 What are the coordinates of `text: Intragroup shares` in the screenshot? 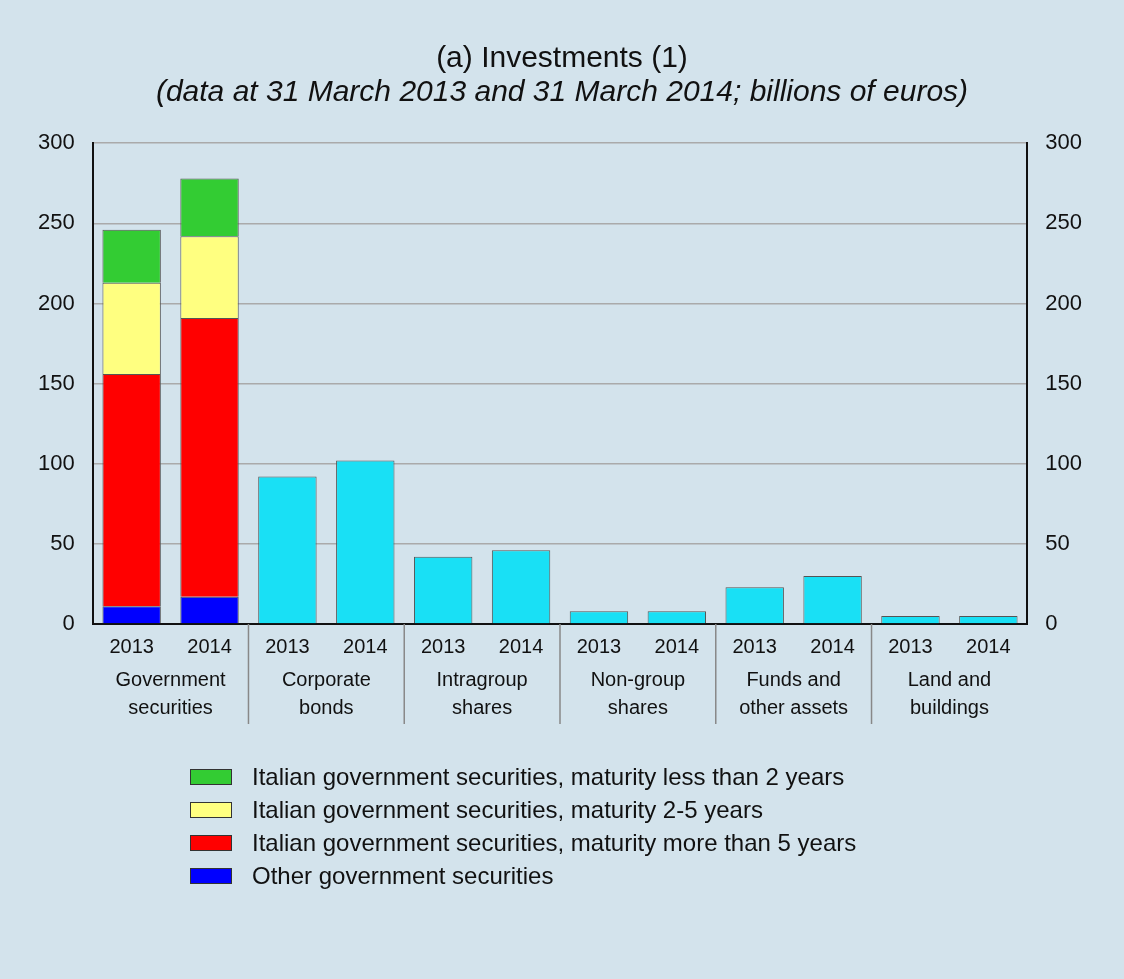 It's located at (482, 692).